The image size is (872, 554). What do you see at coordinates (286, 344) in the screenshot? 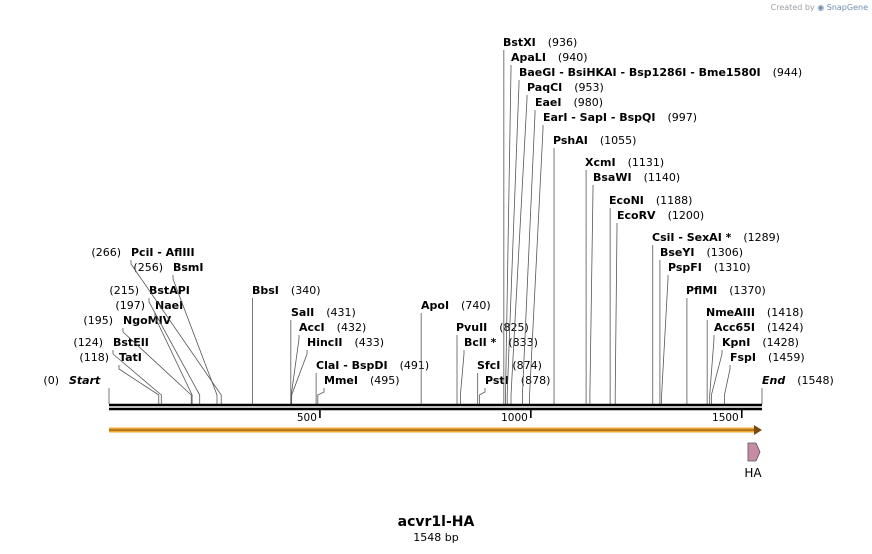
I see `cut-site: BbsI (340)` at bounding box center [286, 344].